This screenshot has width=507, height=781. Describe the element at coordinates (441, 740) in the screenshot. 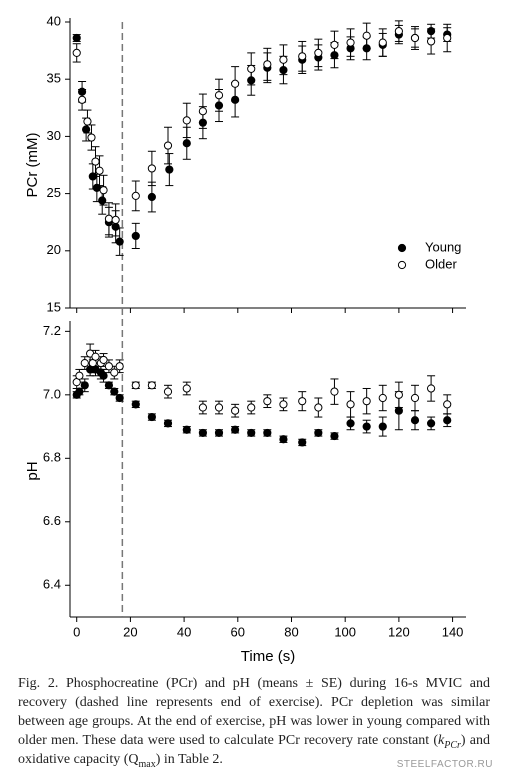

I see `caption-text: k` at that location.